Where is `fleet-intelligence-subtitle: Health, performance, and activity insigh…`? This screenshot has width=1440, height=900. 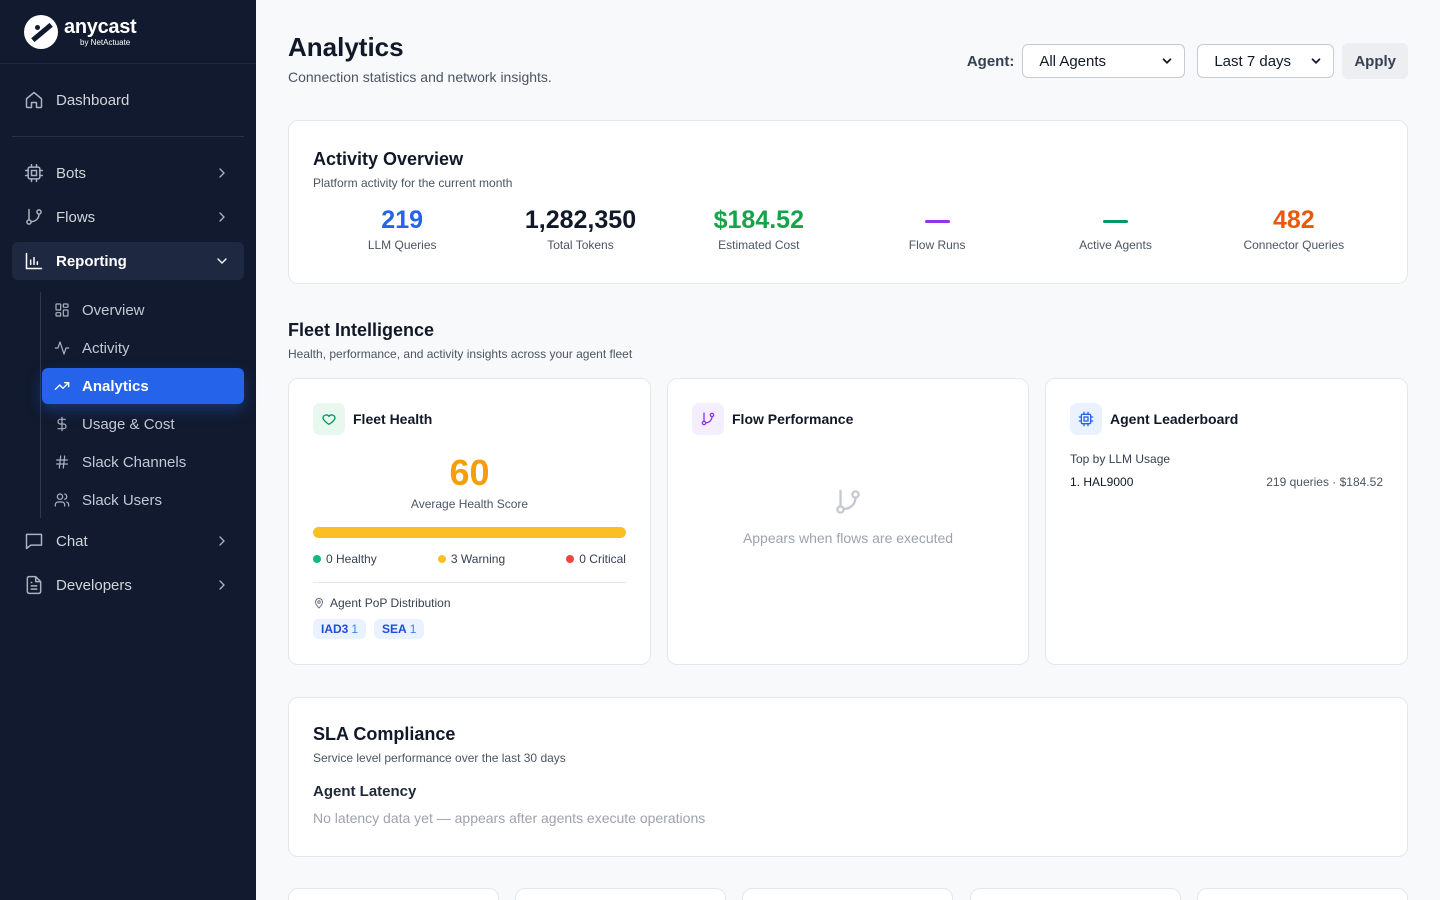
fleet-intelligence-subtitle: Health, performance, and activity insigh… is located at coordinates (460, 354).